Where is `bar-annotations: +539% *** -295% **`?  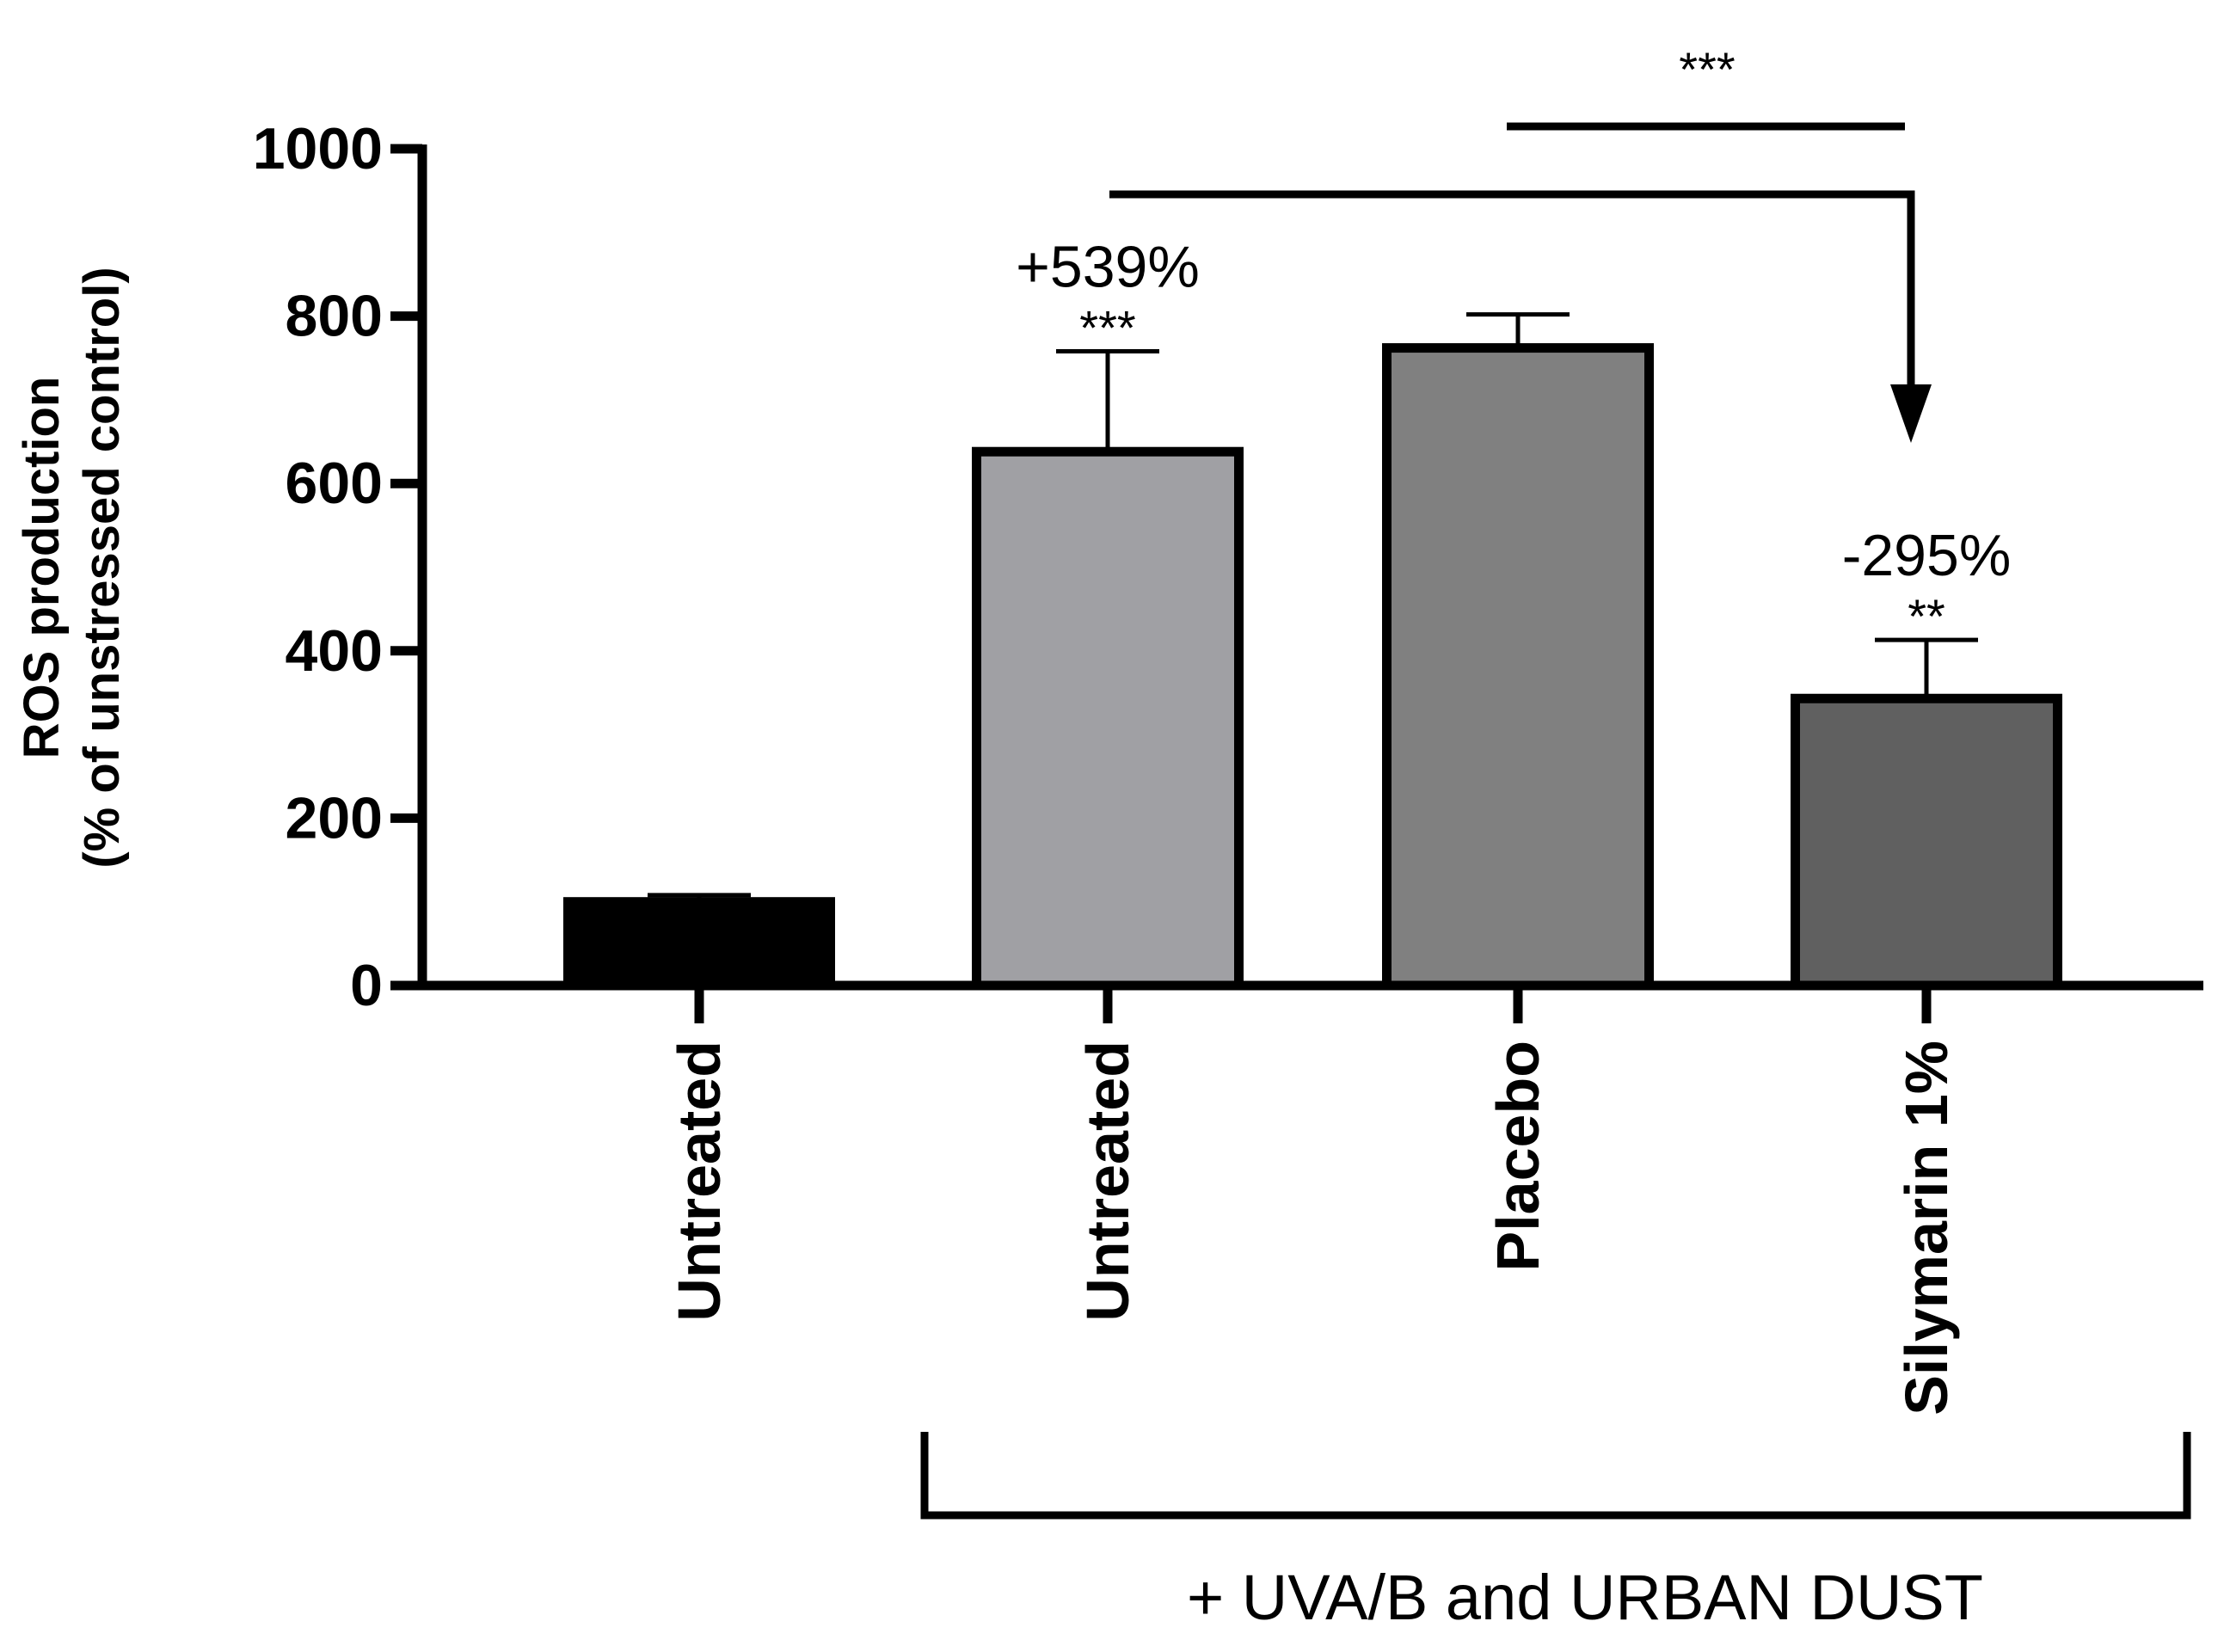 bar-annotations: +539% *** -295% ** is located at coordinates (1513, 439).